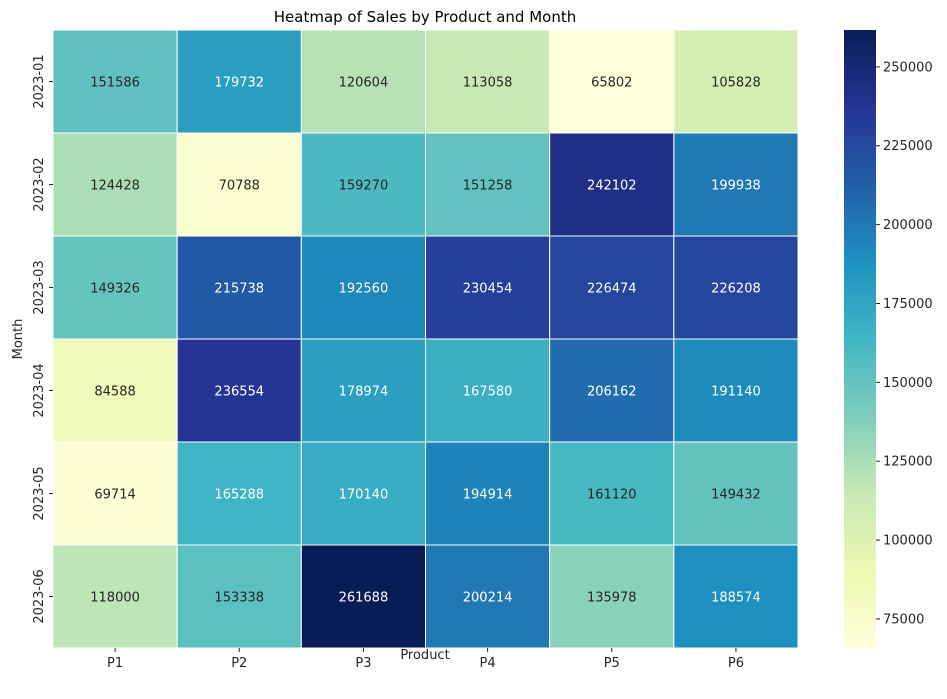  What do you see at coordinates (908, 225) in the screenshot?
I see `colorbar-tick-label: 200000` at bounding box center [908, 225].